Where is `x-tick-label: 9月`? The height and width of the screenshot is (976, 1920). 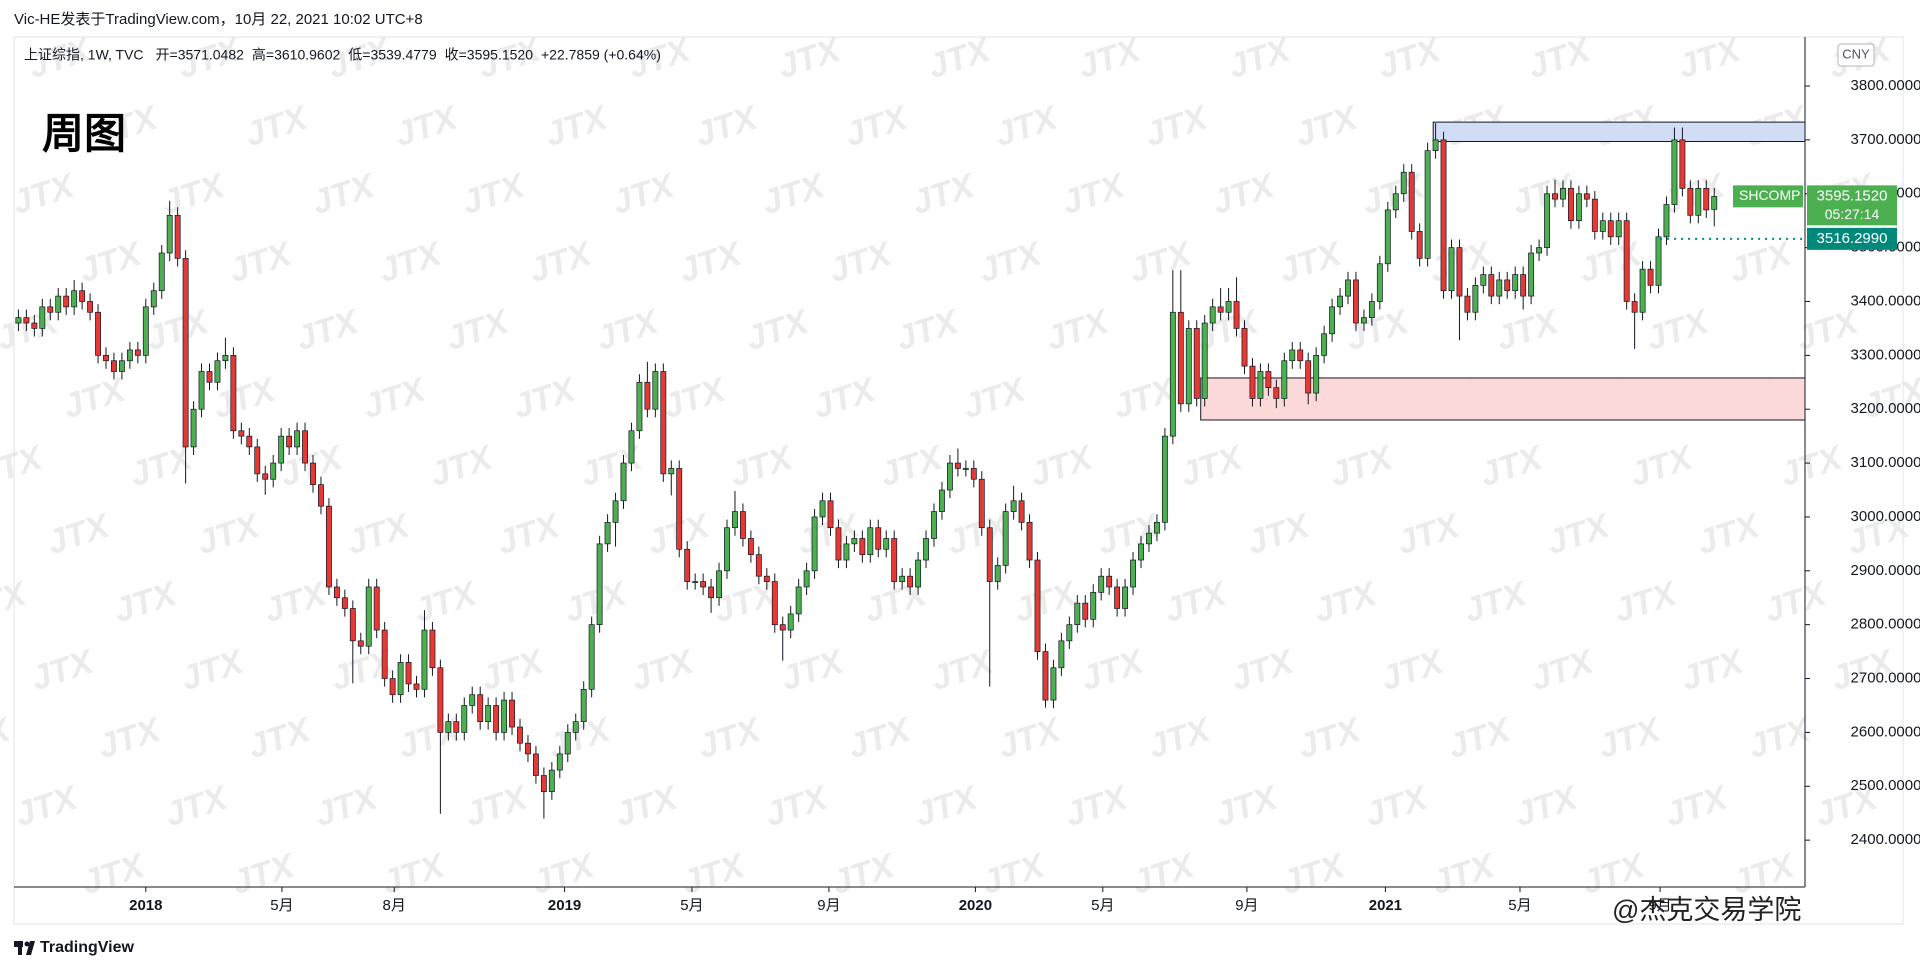
x-tick-label: 9月 is located at coordinates (1246, 905).